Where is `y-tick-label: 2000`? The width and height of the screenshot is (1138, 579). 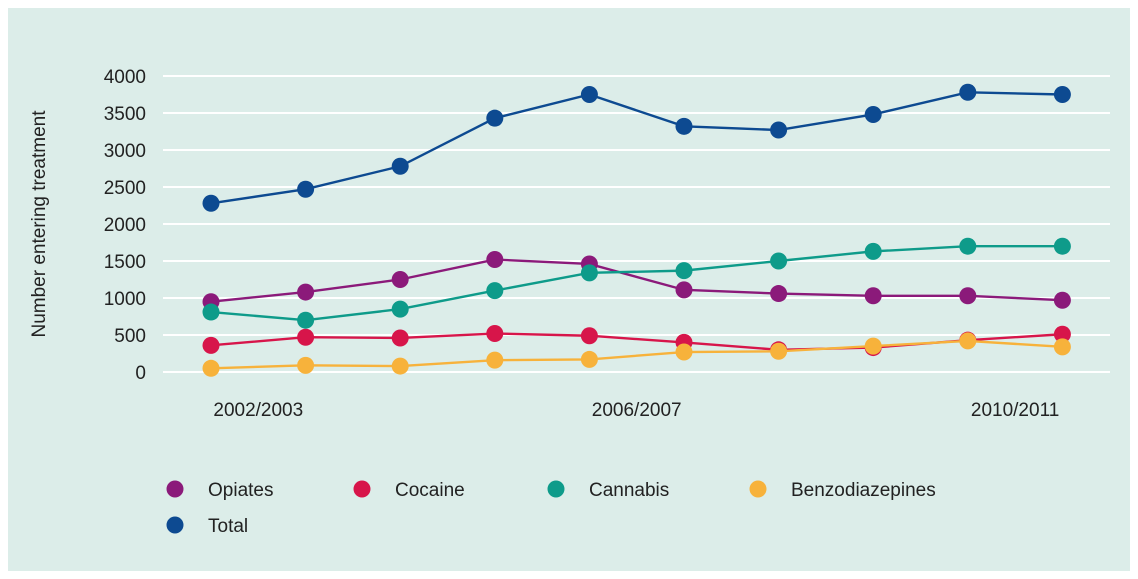
y-tick-label: 2000 is located at coordinates (125, 225).